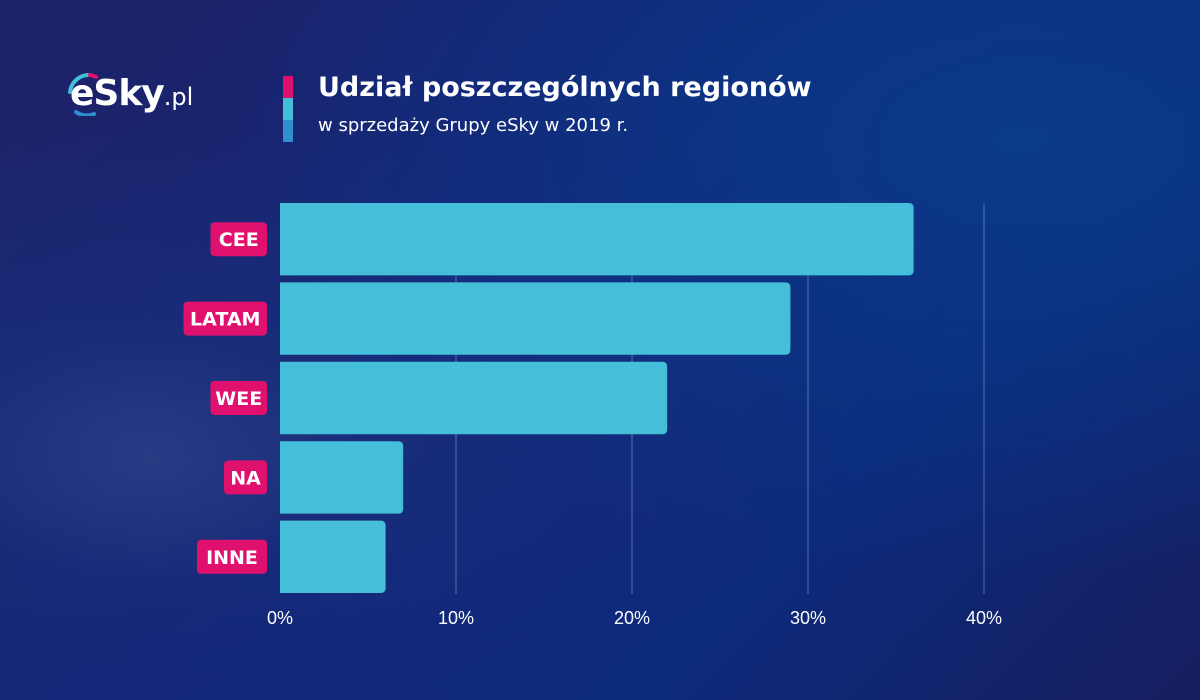  What do you see at coordinates (474, 398) in the screenshot?
I see `bar-wee` at bounding box center [474, 398].